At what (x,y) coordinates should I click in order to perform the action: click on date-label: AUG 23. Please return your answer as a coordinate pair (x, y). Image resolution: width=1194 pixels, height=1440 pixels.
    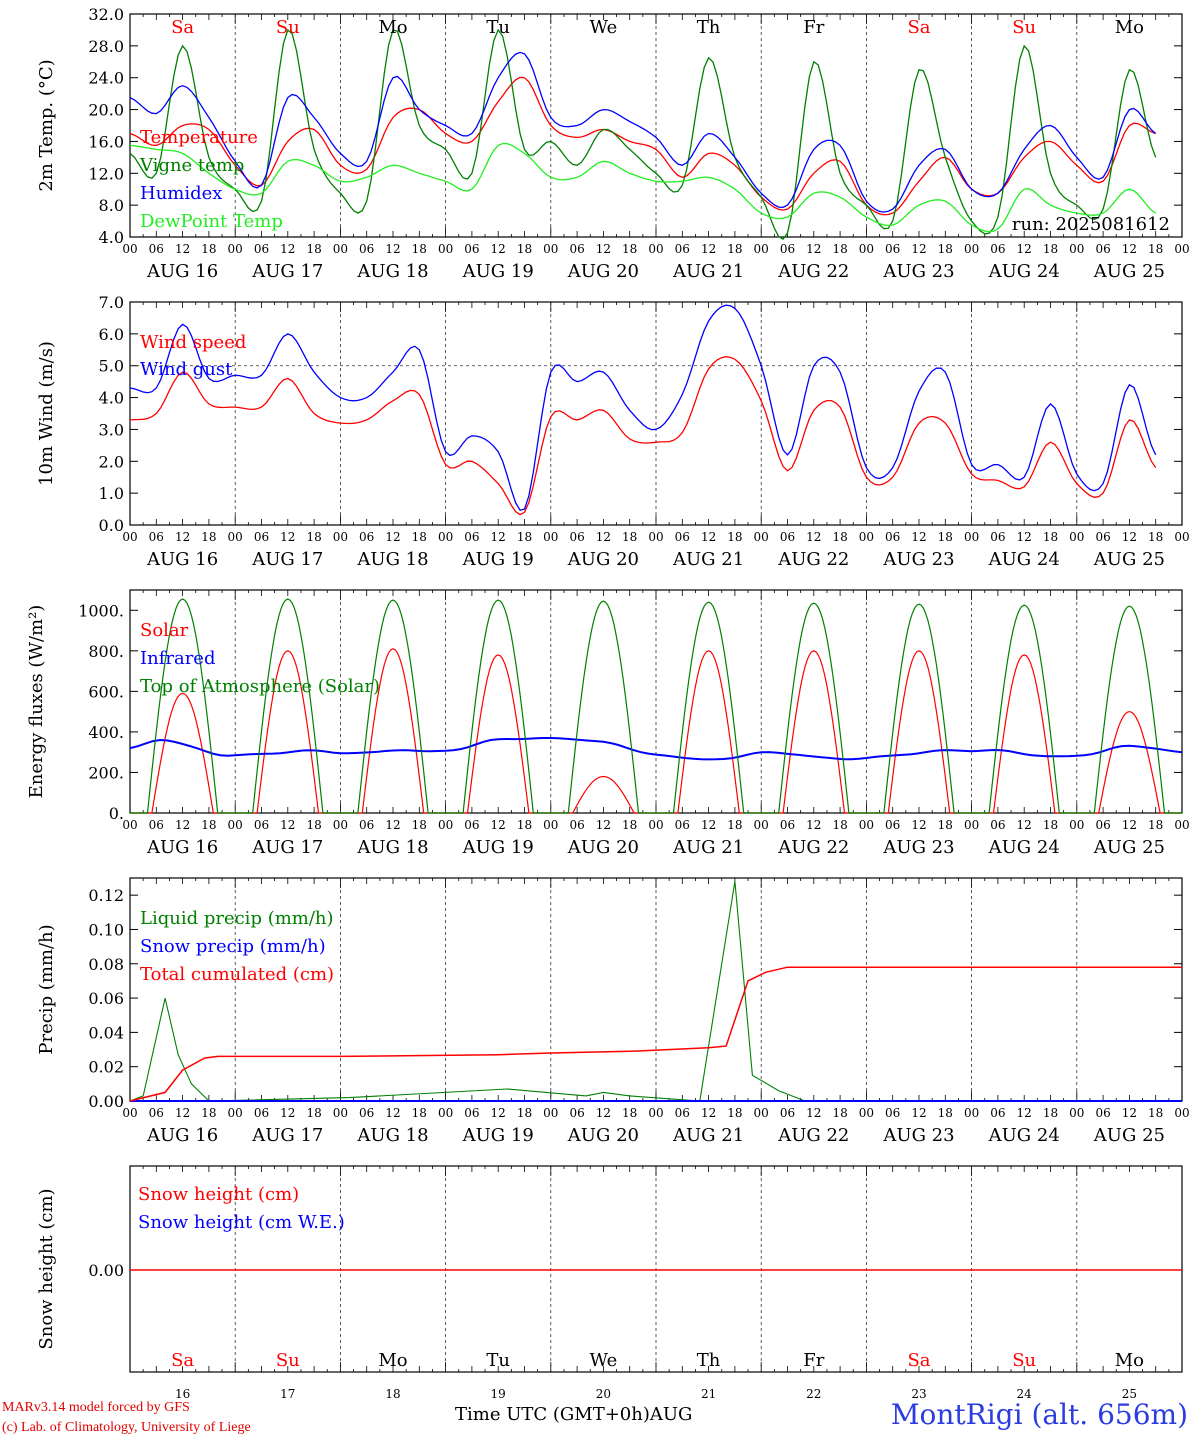
    Looking at the image, I should click on (918, 847).